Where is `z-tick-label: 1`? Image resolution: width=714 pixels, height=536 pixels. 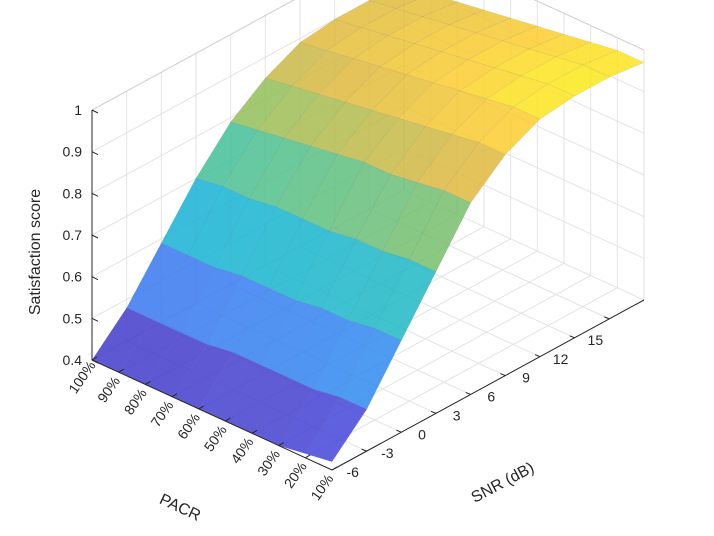
z-tick-label: 1 is located at coordinates (78, 110).